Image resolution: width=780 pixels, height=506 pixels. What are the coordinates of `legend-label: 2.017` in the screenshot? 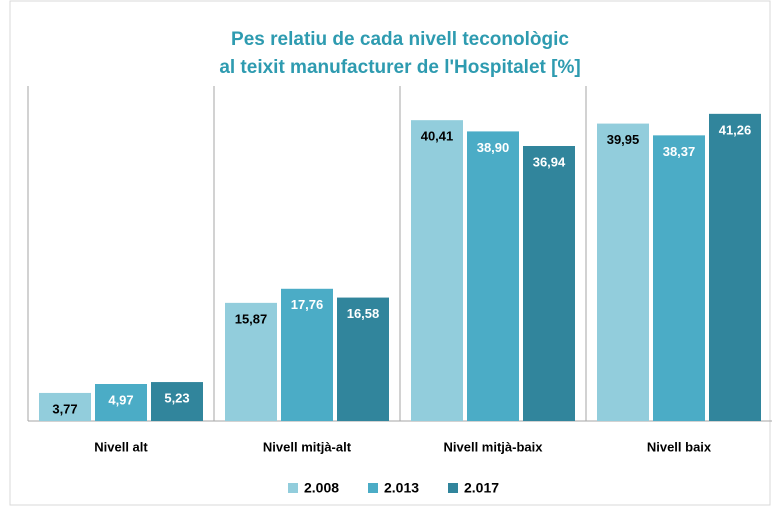 It's located at (481, 488).